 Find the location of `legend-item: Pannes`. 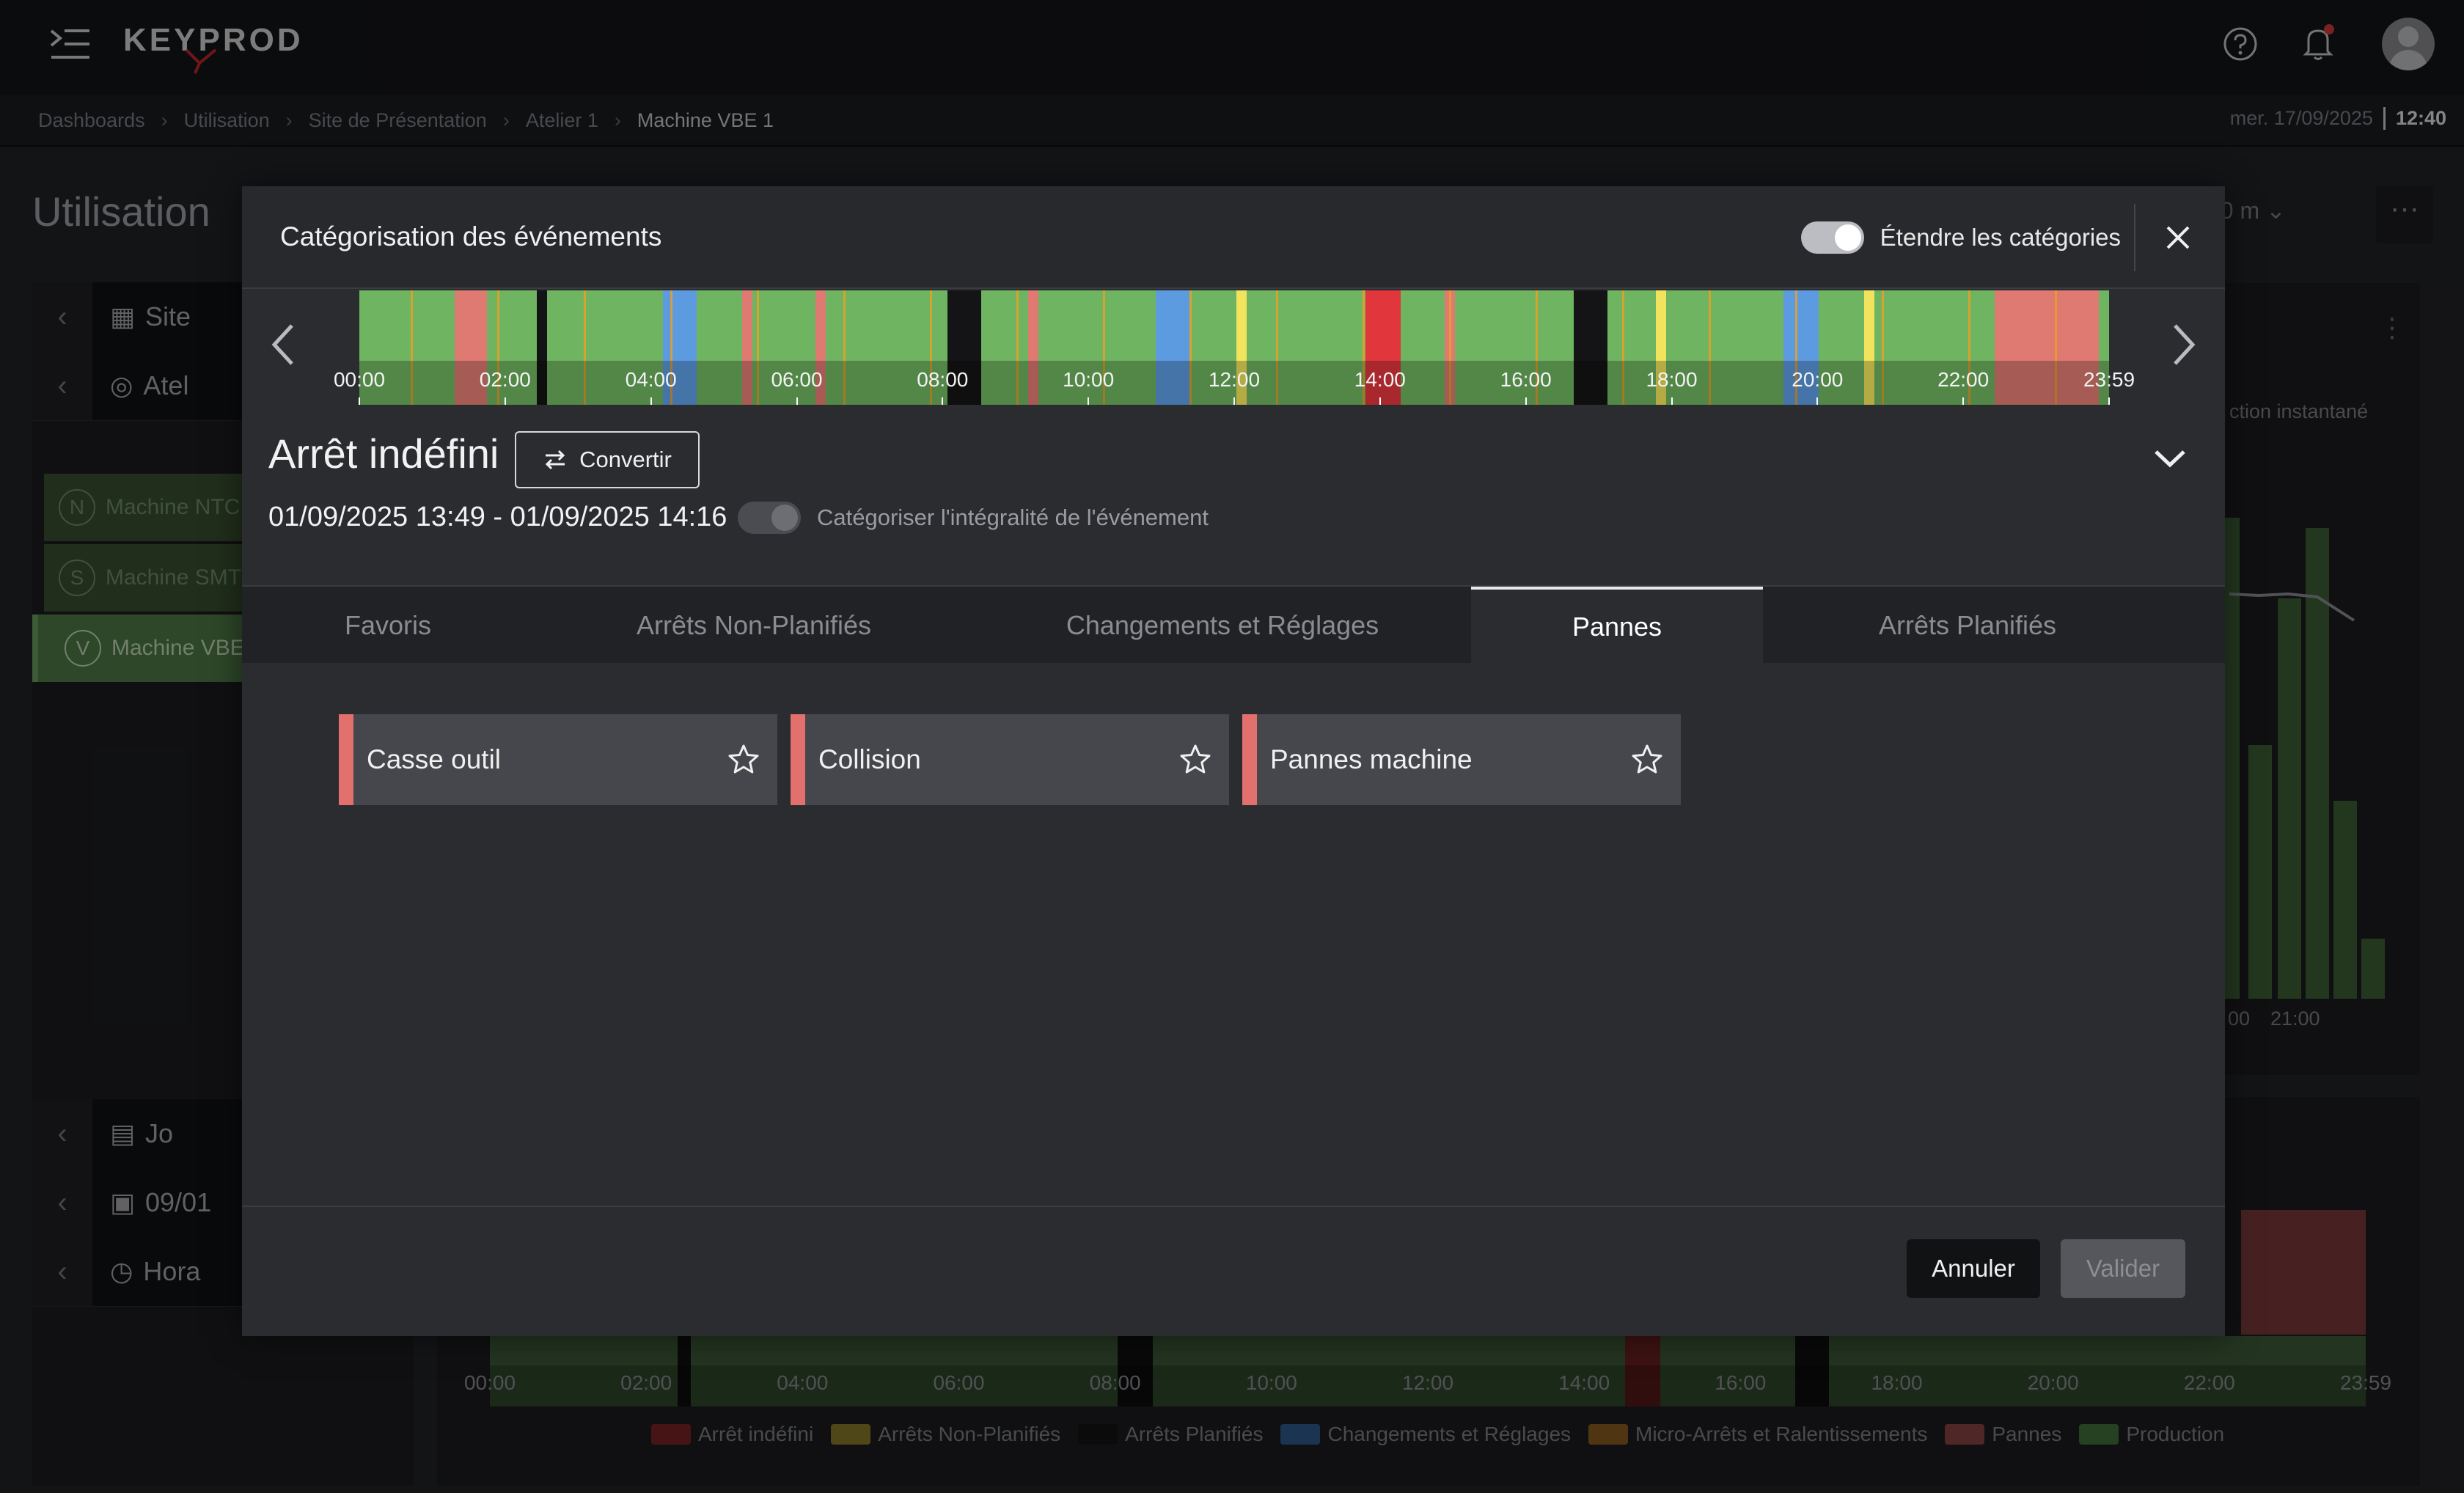

legend-item: Pannes is located at coordinates (2003, 1434).